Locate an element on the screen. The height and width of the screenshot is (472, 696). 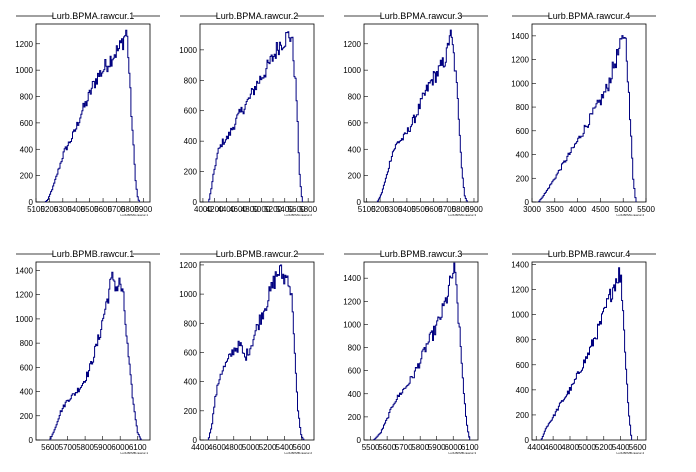
panel-title: Lurb.BPMA.rawcur.2 is located at coordinates (252, 16).